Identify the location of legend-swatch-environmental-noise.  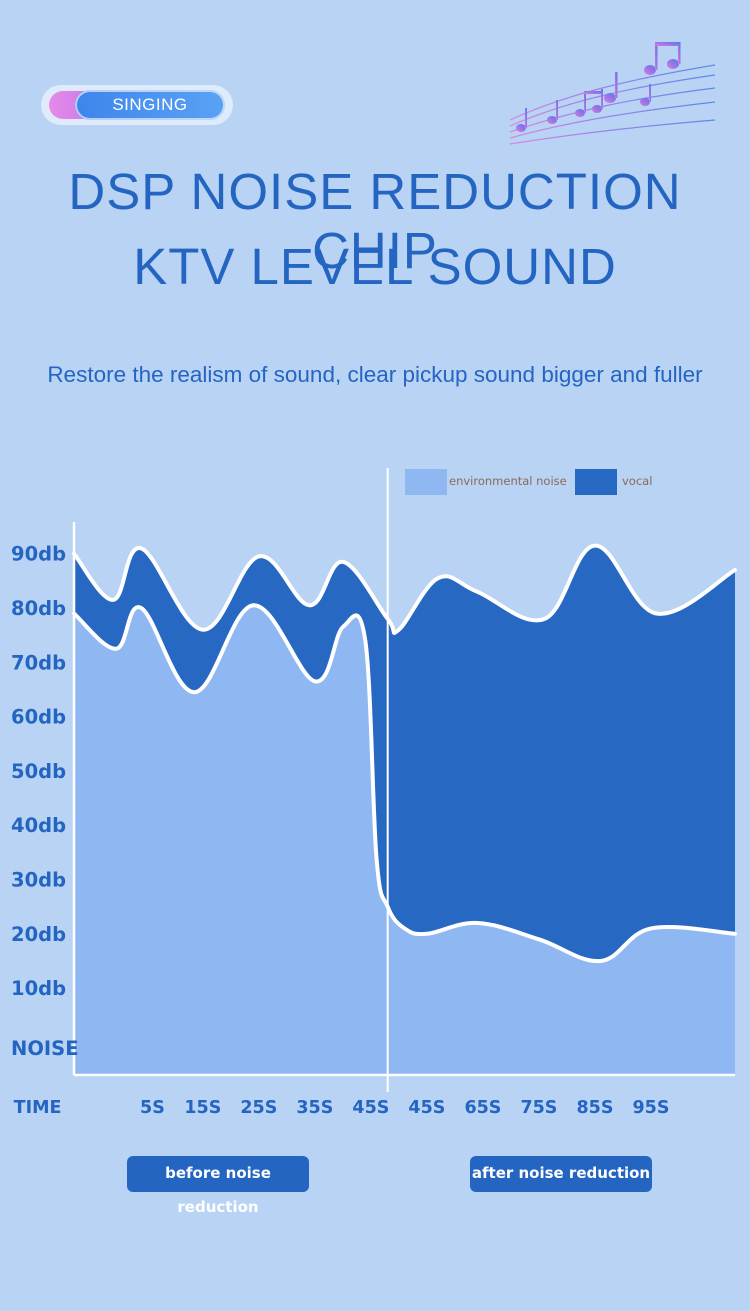
(426, 482).